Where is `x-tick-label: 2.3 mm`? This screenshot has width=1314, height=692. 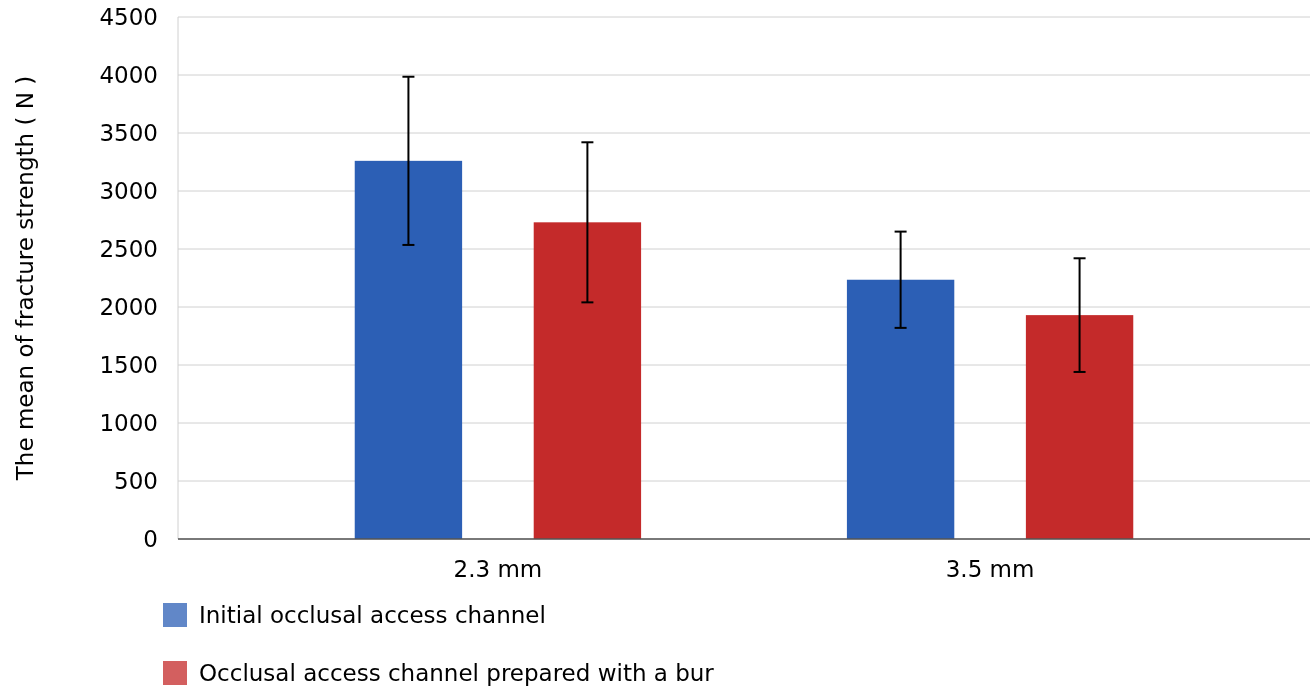
x-tick-label: 2.3 mm is located at coordinates (498, 569).